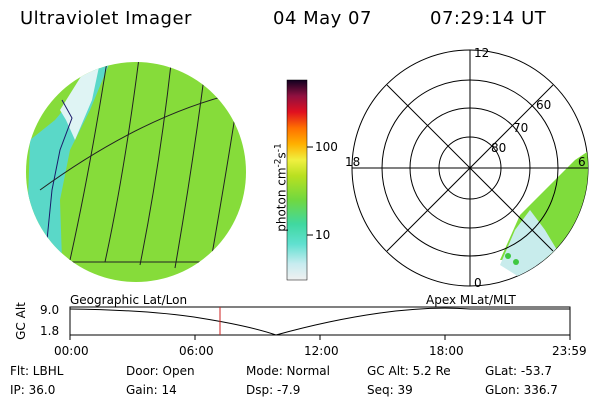 The image size is (600, 400). What do you see at coordinates (409, 371) in the screenshot?
I see `gc-alt-value: GC Alt: 5.2 Re` at bounding box center [409, 371].